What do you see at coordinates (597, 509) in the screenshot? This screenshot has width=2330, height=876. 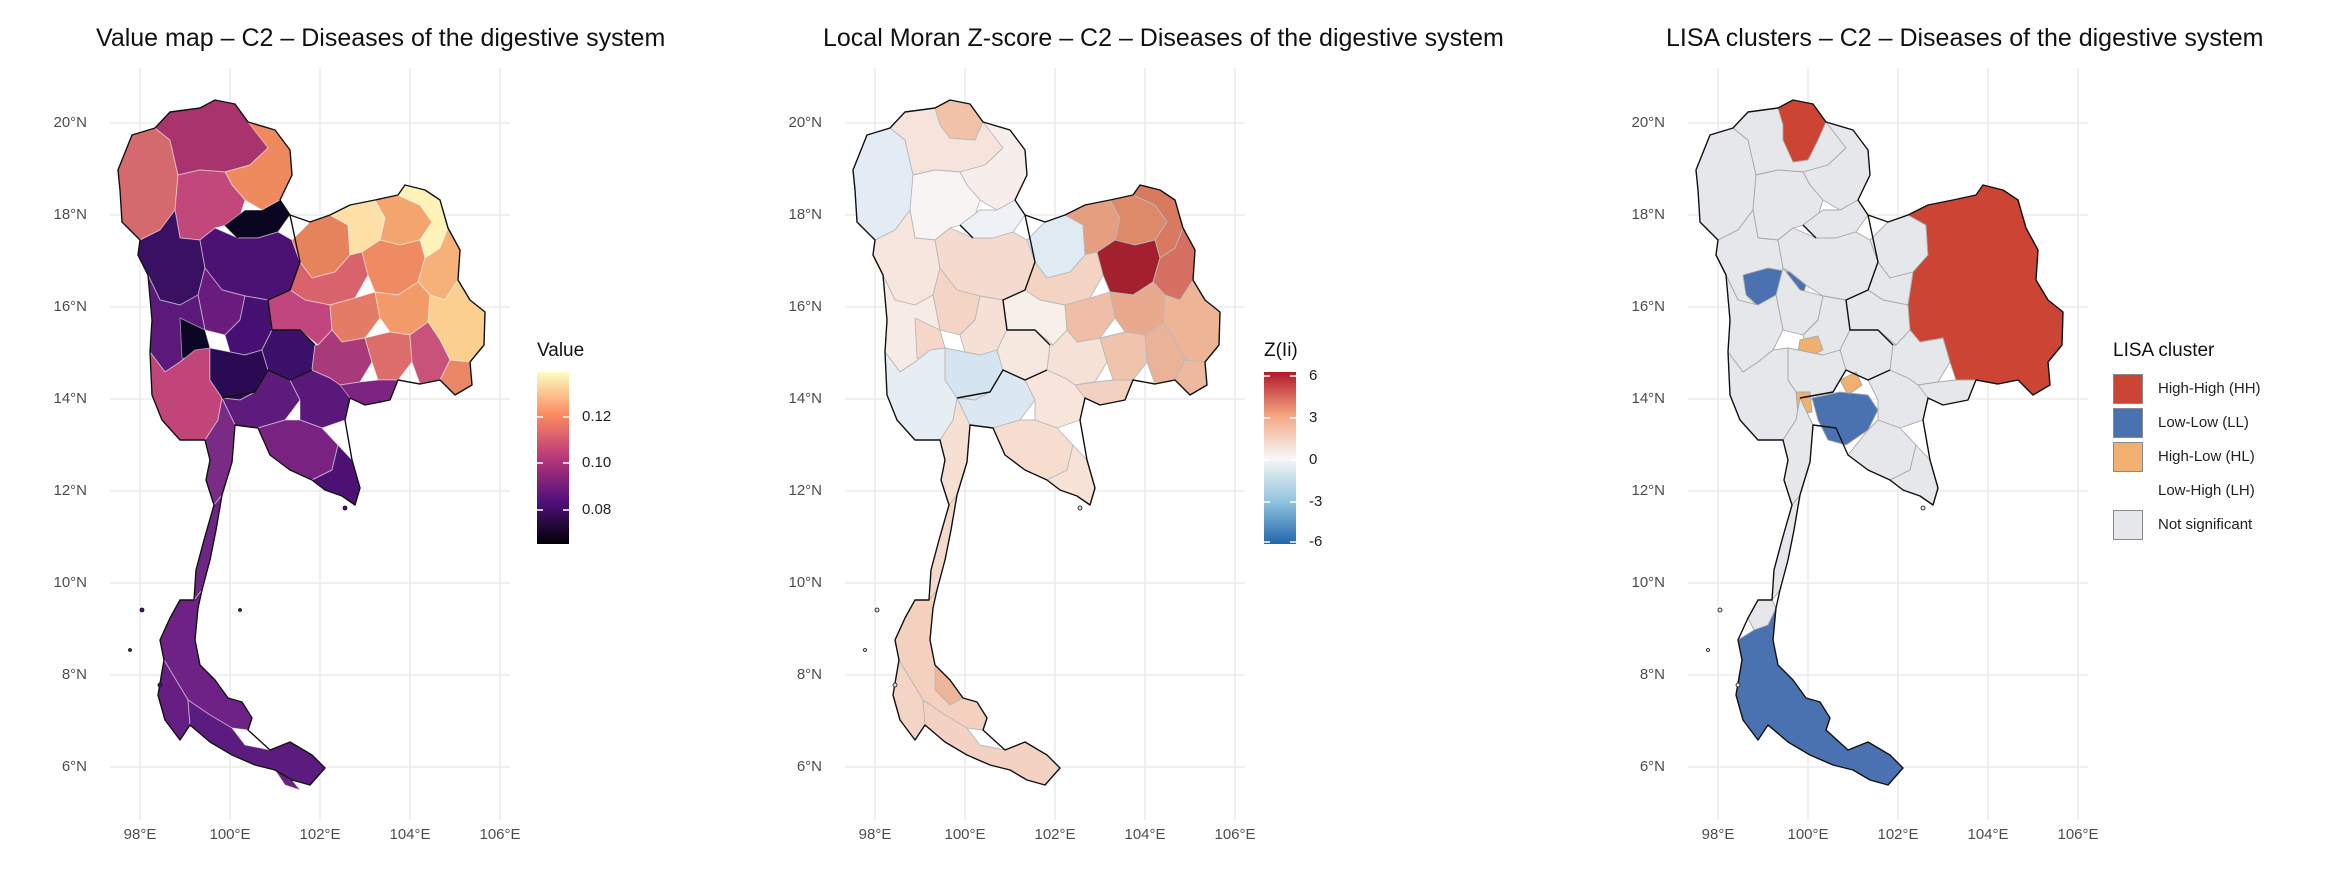 I see `legend-tick: 0.08` at bounding box center [597, 509].